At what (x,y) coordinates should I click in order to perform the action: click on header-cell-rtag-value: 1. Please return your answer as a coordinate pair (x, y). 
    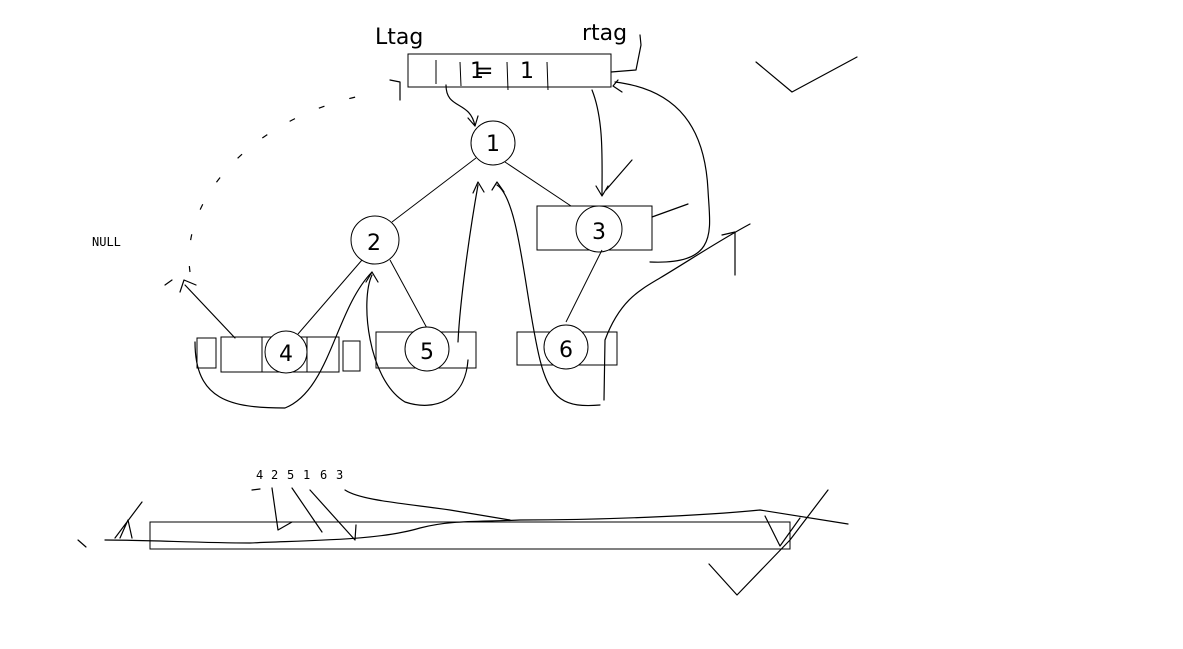
    Looking at the image, I should click on (527, 71).